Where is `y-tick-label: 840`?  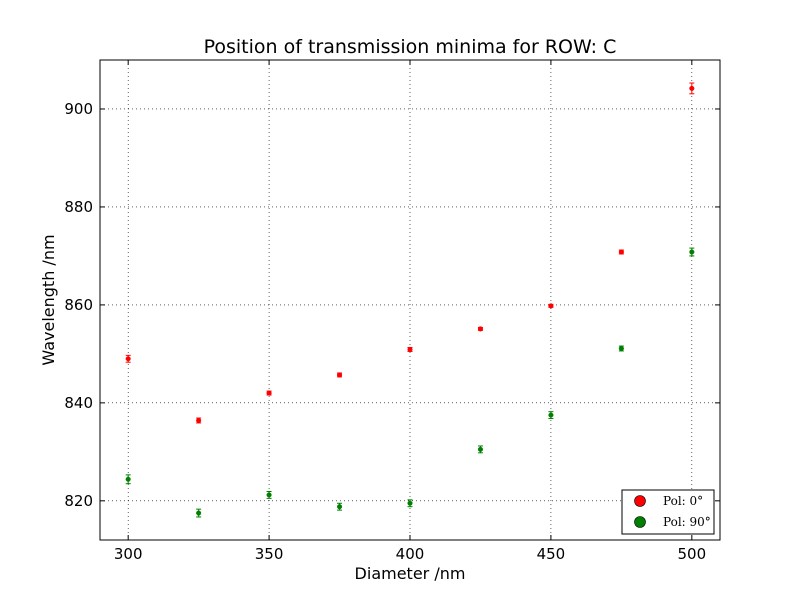
y-tick-label: 840 is located at coordinates (78, 403).